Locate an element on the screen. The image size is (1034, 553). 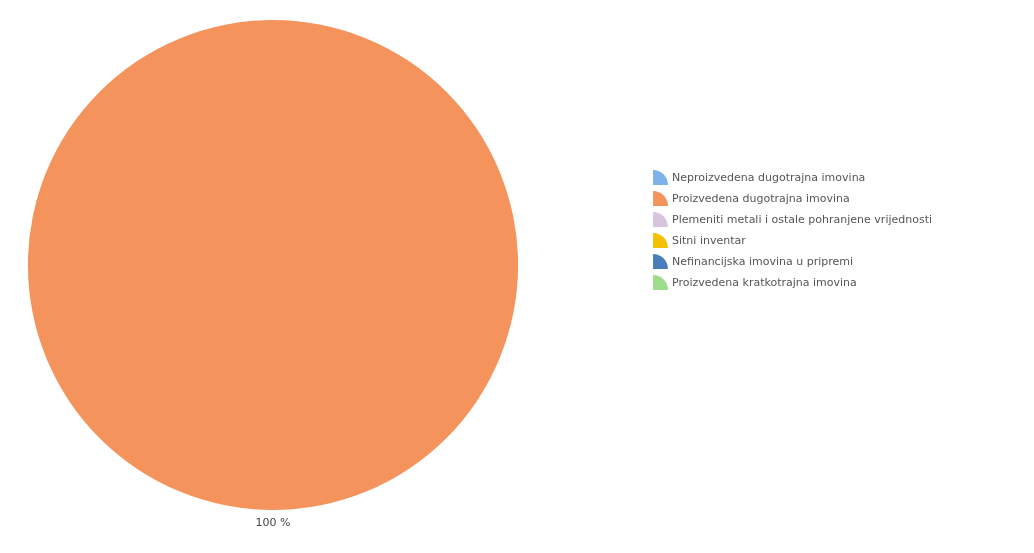
legend-label: Sitni inventar is located at coordinates (709, 240).